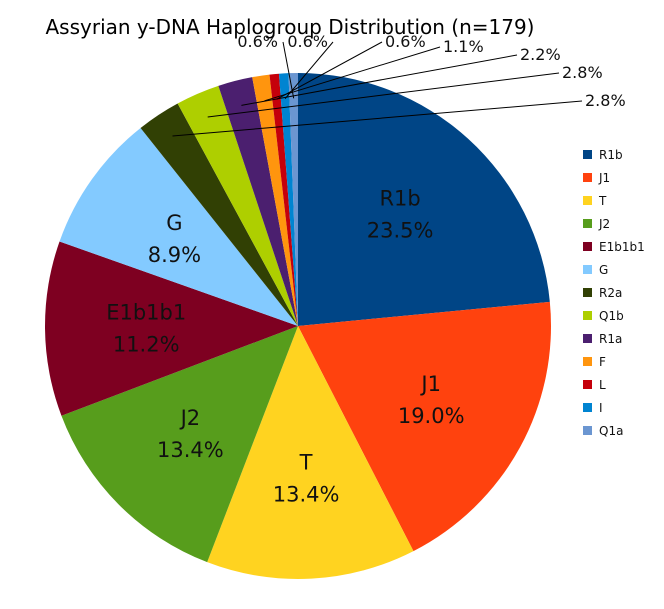 This screenshot has width=664, height=609. What do you see at coordinates (174, 255) in the screenshot?
I see `slice-value-label: 8.9%` at bounding box center [174, 255].